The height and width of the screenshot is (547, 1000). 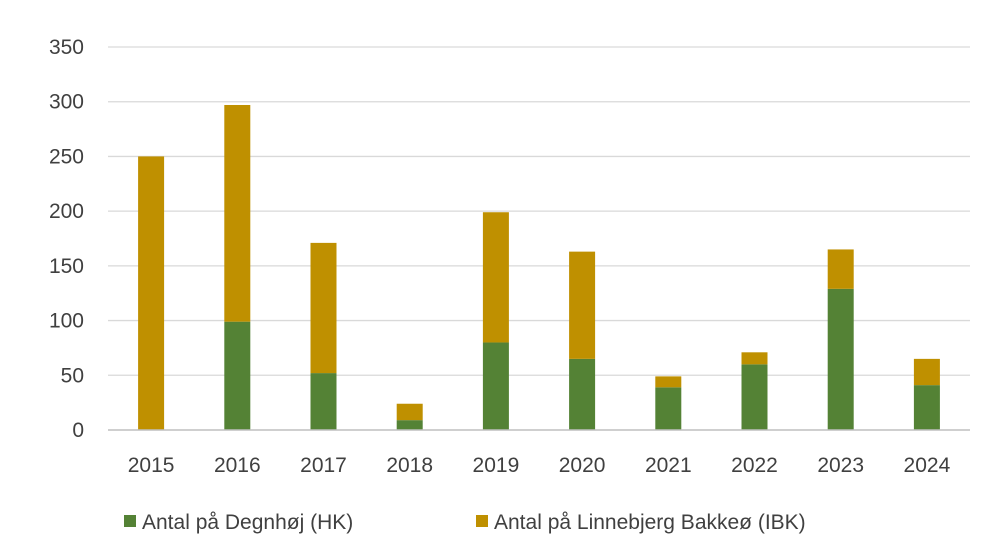 What do you see at coordinates (496, 465) in the screenshot?
I see `x-tick-label-2019: 2019` at bounding box center [496, 465].